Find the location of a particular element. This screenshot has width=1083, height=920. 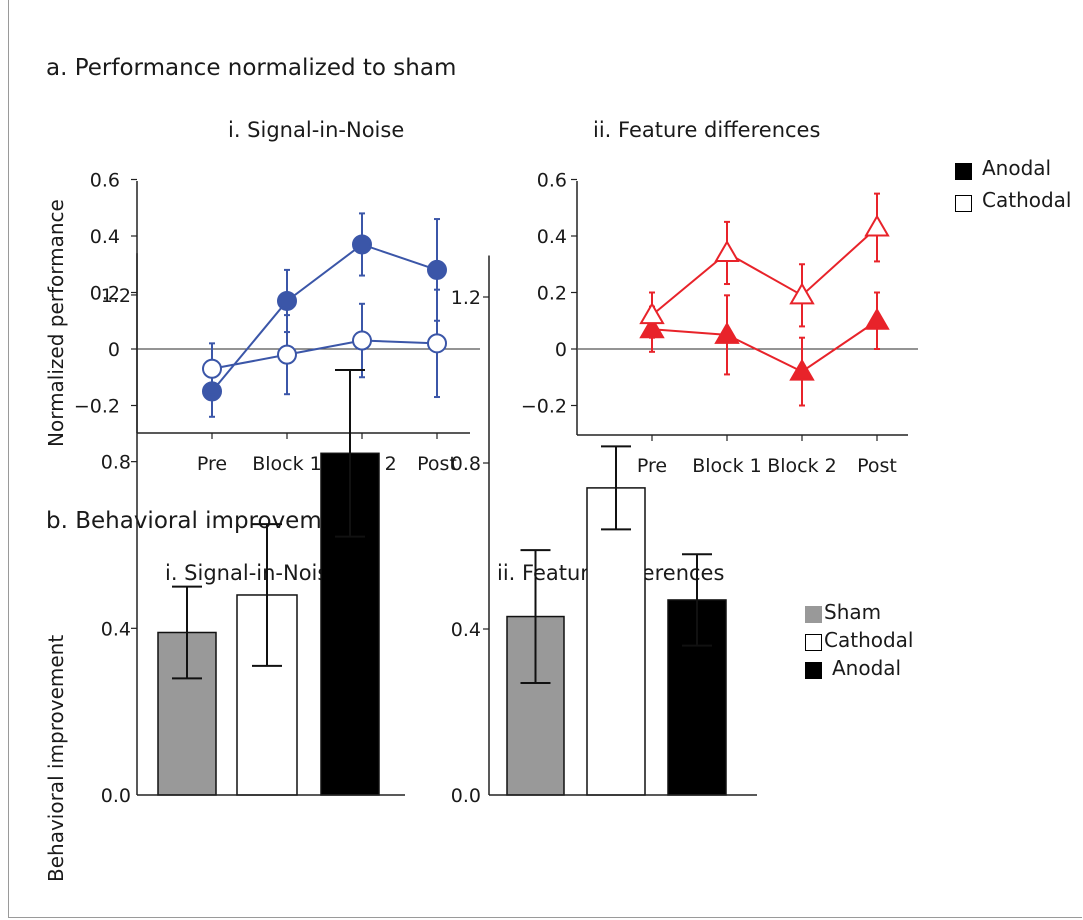

legend-swatch-sham is located at coordinates (813, 614).